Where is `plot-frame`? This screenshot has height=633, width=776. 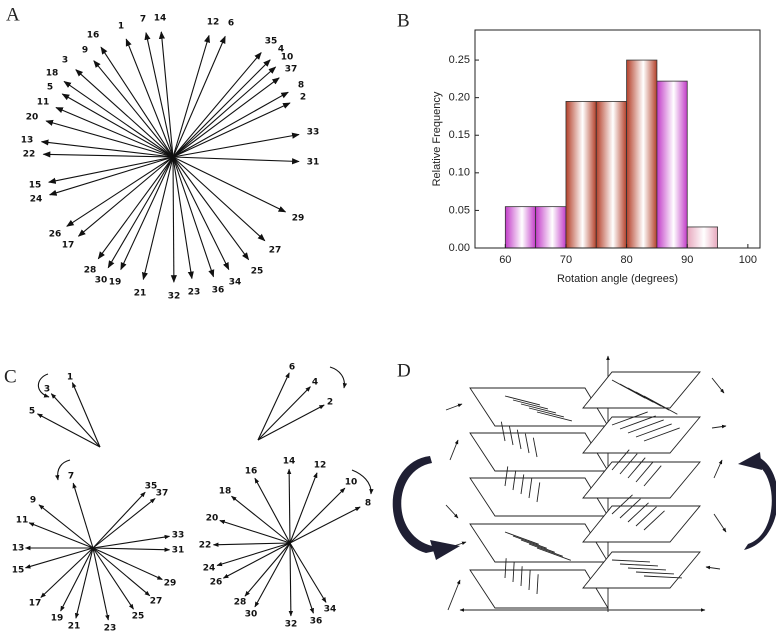
plot-frame is located at coordinates (617, 139).